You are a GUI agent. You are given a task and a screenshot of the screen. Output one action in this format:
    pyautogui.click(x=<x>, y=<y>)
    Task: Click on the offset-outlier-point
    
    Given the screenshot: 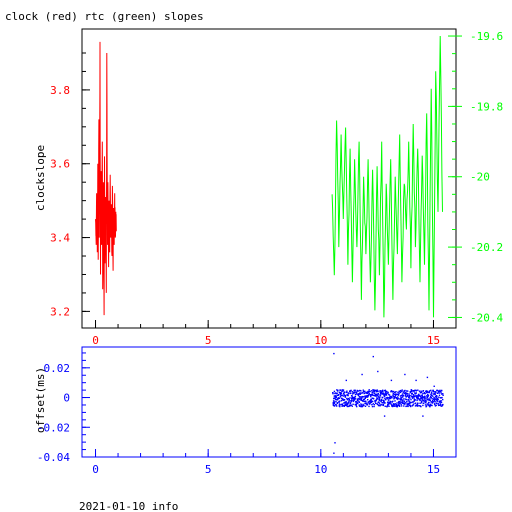 What is the action you would take?
    pyautogui.click(x=405, y=374)
    